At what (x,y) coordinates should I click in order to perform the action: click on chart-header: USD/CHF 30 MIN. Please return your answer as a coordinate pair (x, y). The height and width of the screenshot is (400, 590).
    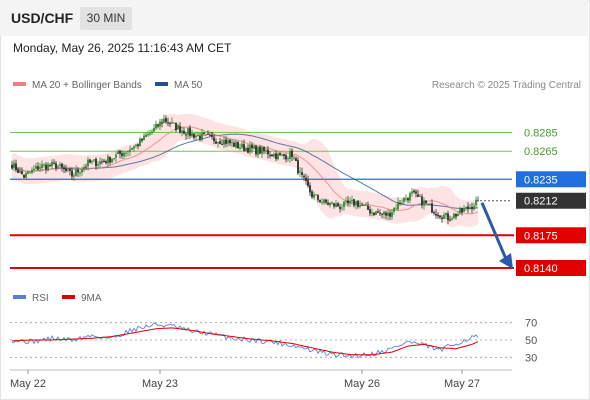
    Looking at the image, I should click on (294, 18).